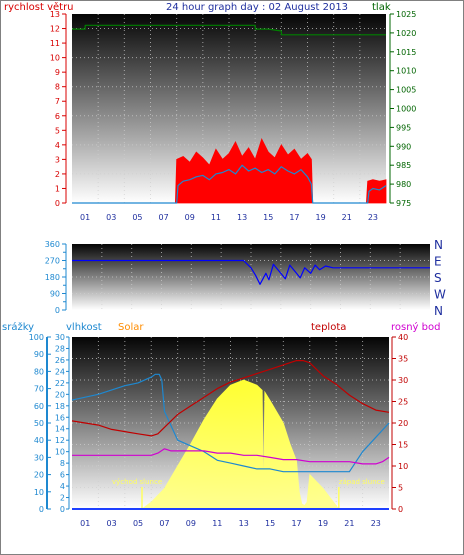 This screenshot has height=555, width=464. What do you see at coordinates (111, 217) in the screenshot?
I see `panel1-x-tick-label: 03` at bounding box center [111, 217].